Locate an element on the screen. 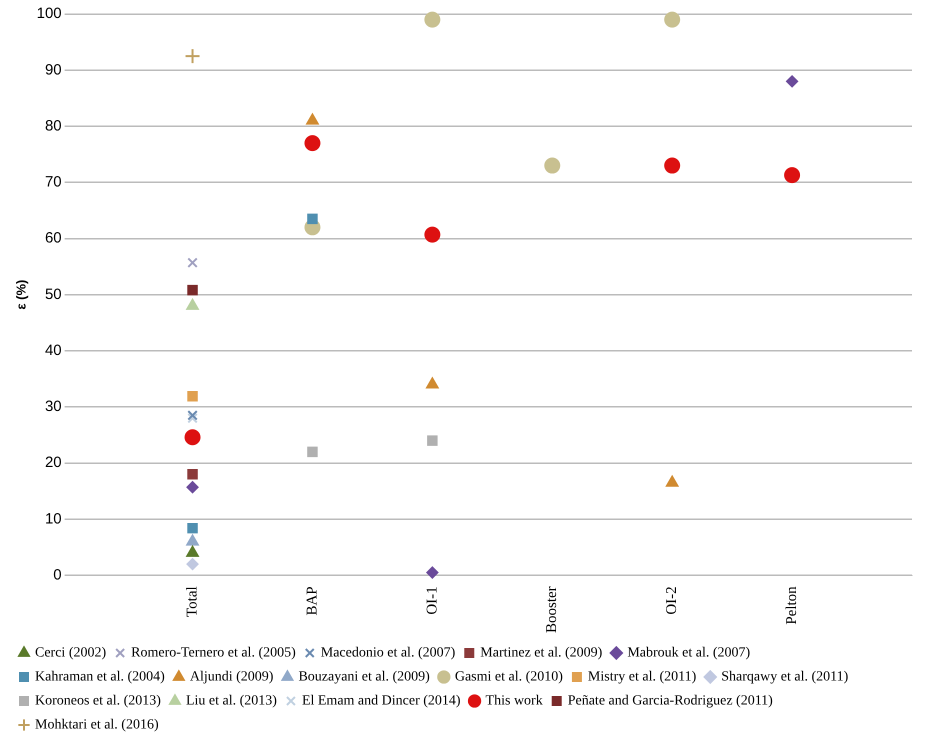 The height and width of the screenshot is (746, 952). legend-label: Martinez et al. (2009) is located at coordinates (541, 653).